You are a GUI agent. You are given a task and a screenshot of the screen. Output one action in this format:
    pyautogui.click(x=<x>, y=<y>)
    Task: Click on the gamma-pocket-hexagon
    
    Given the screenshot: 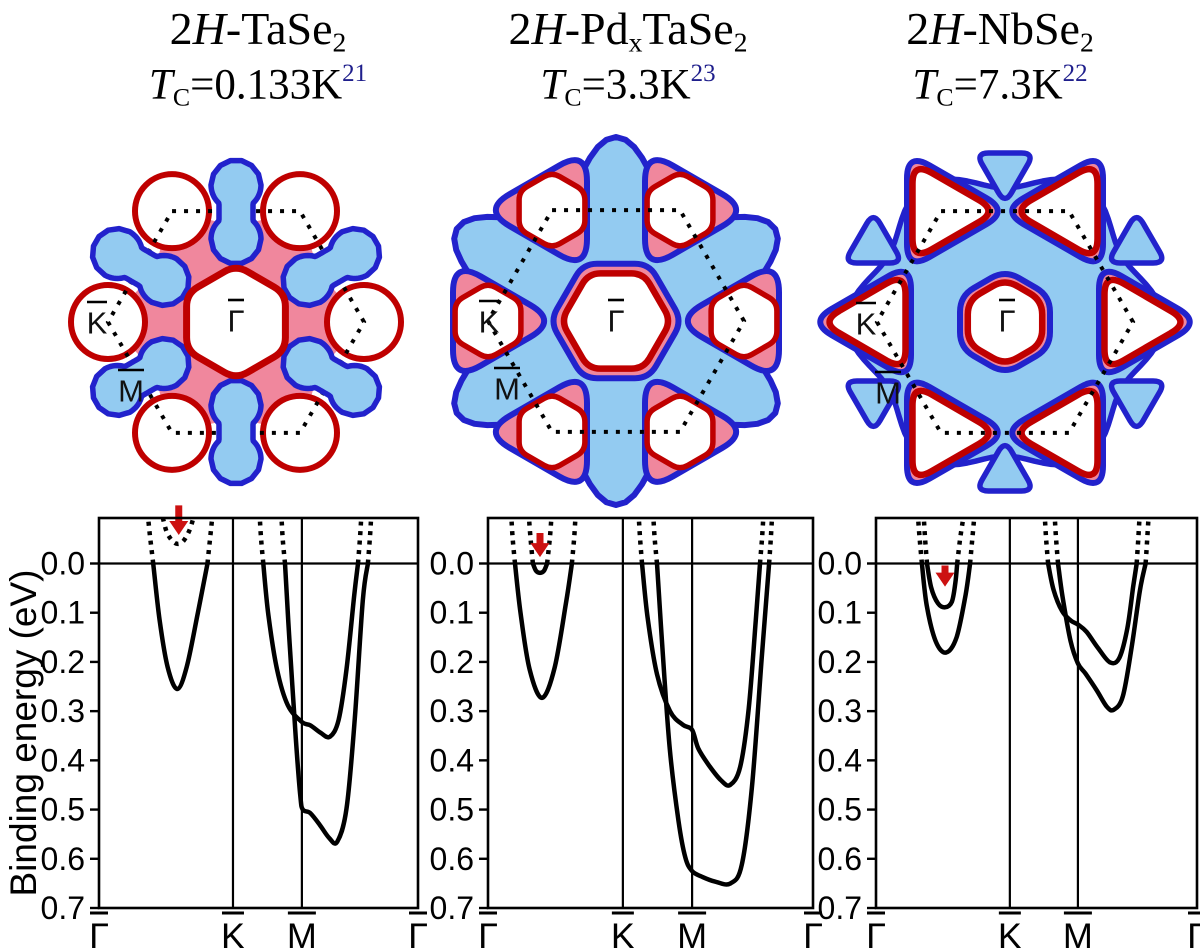 What is the action you would take?
    pyautogui.click(x=236, y=322)
    